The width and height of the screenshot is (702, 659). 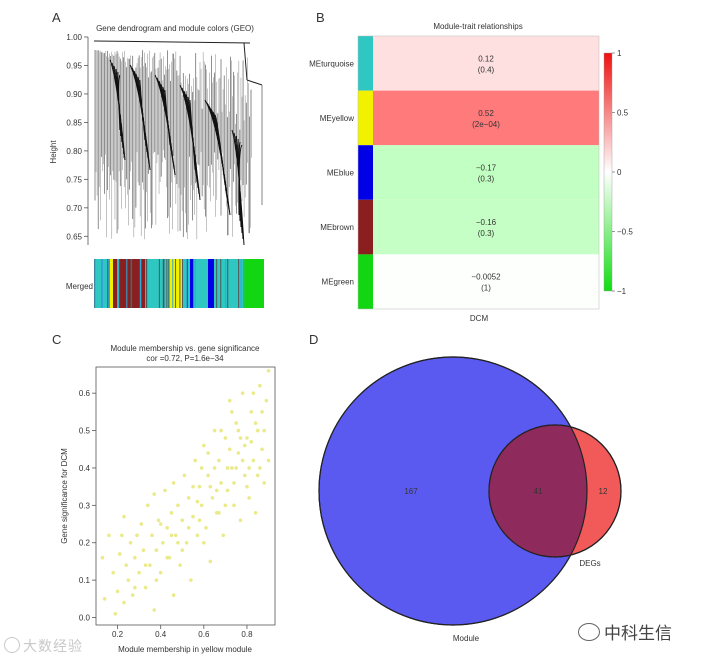 I want to click on correlation-legend: 1 0.5 0 −0.5 −1, so click(x=618, y=172).